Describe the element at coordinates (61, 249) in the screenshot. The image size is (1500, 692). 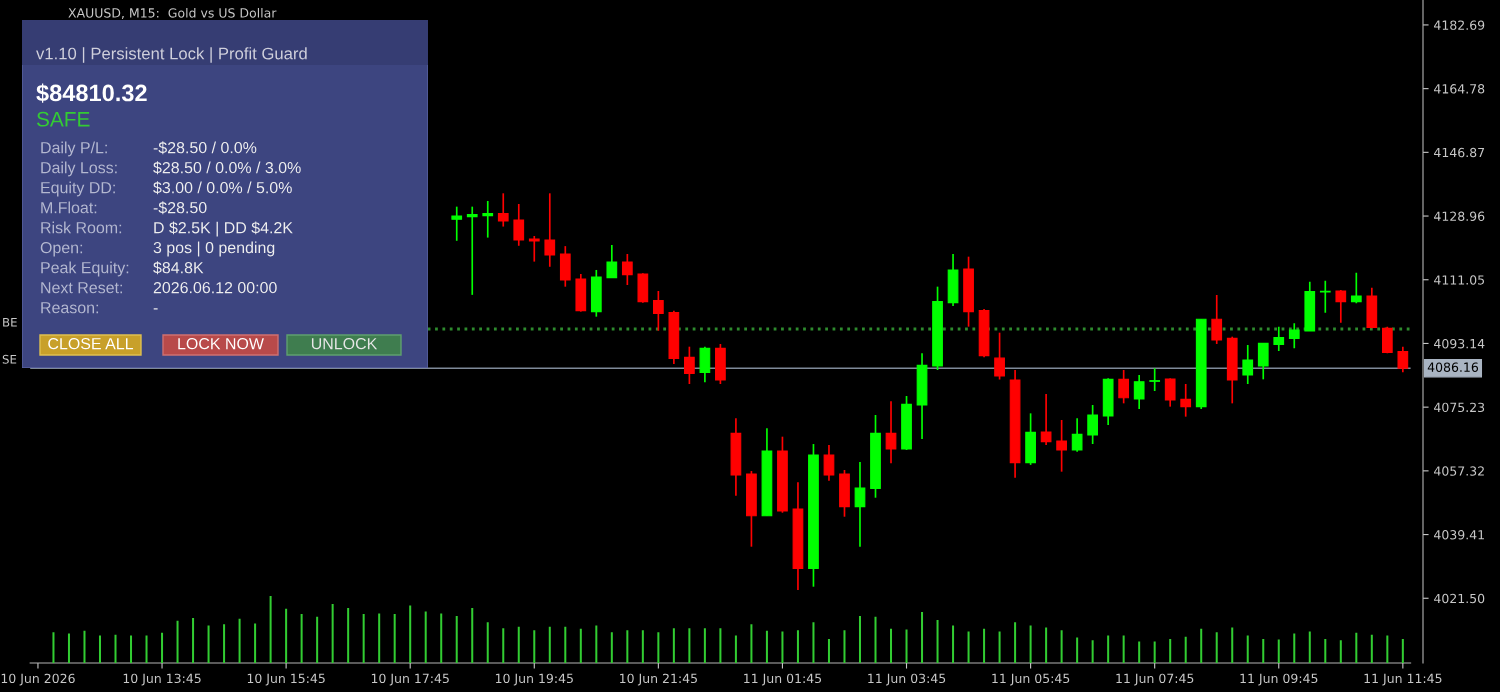
I see `annotation: Open:` at that location.